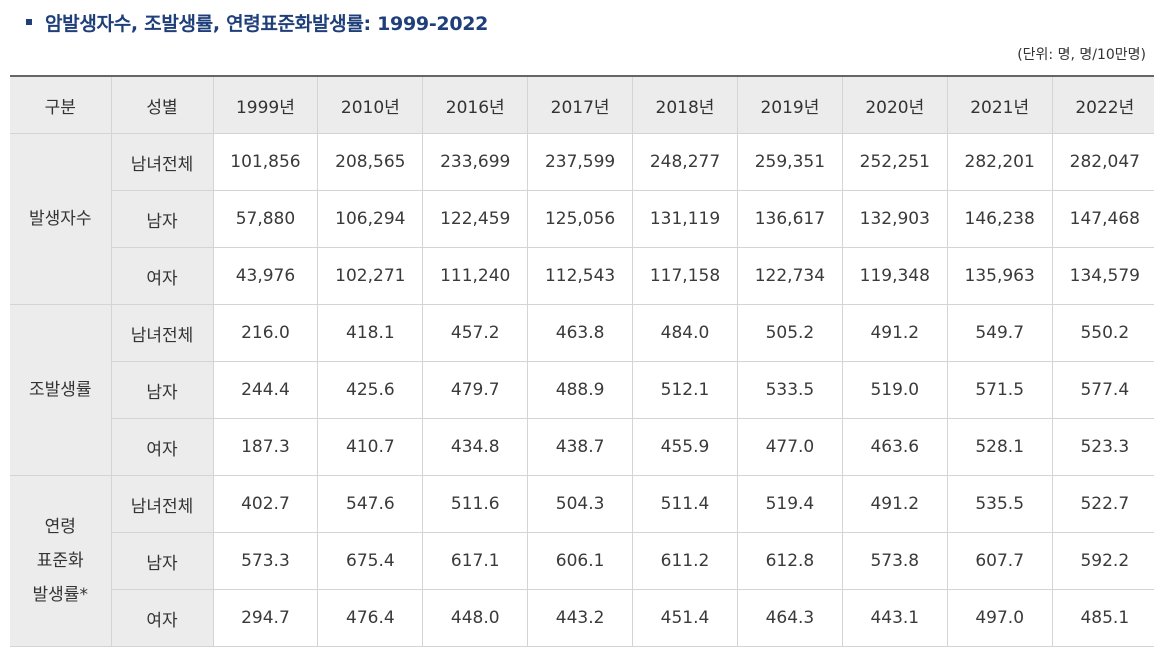 The image size is (1154, 655). I want to click on value-cell: 611.2, so click(685, 561).